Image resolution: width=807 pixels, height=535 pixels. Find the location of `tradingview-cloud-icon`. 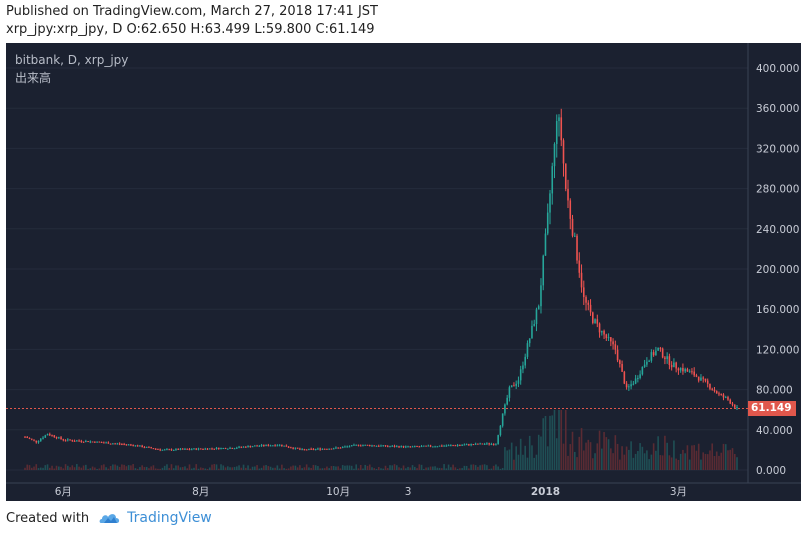

tradingview-cloud-icon is located at coordinates (110, 518).